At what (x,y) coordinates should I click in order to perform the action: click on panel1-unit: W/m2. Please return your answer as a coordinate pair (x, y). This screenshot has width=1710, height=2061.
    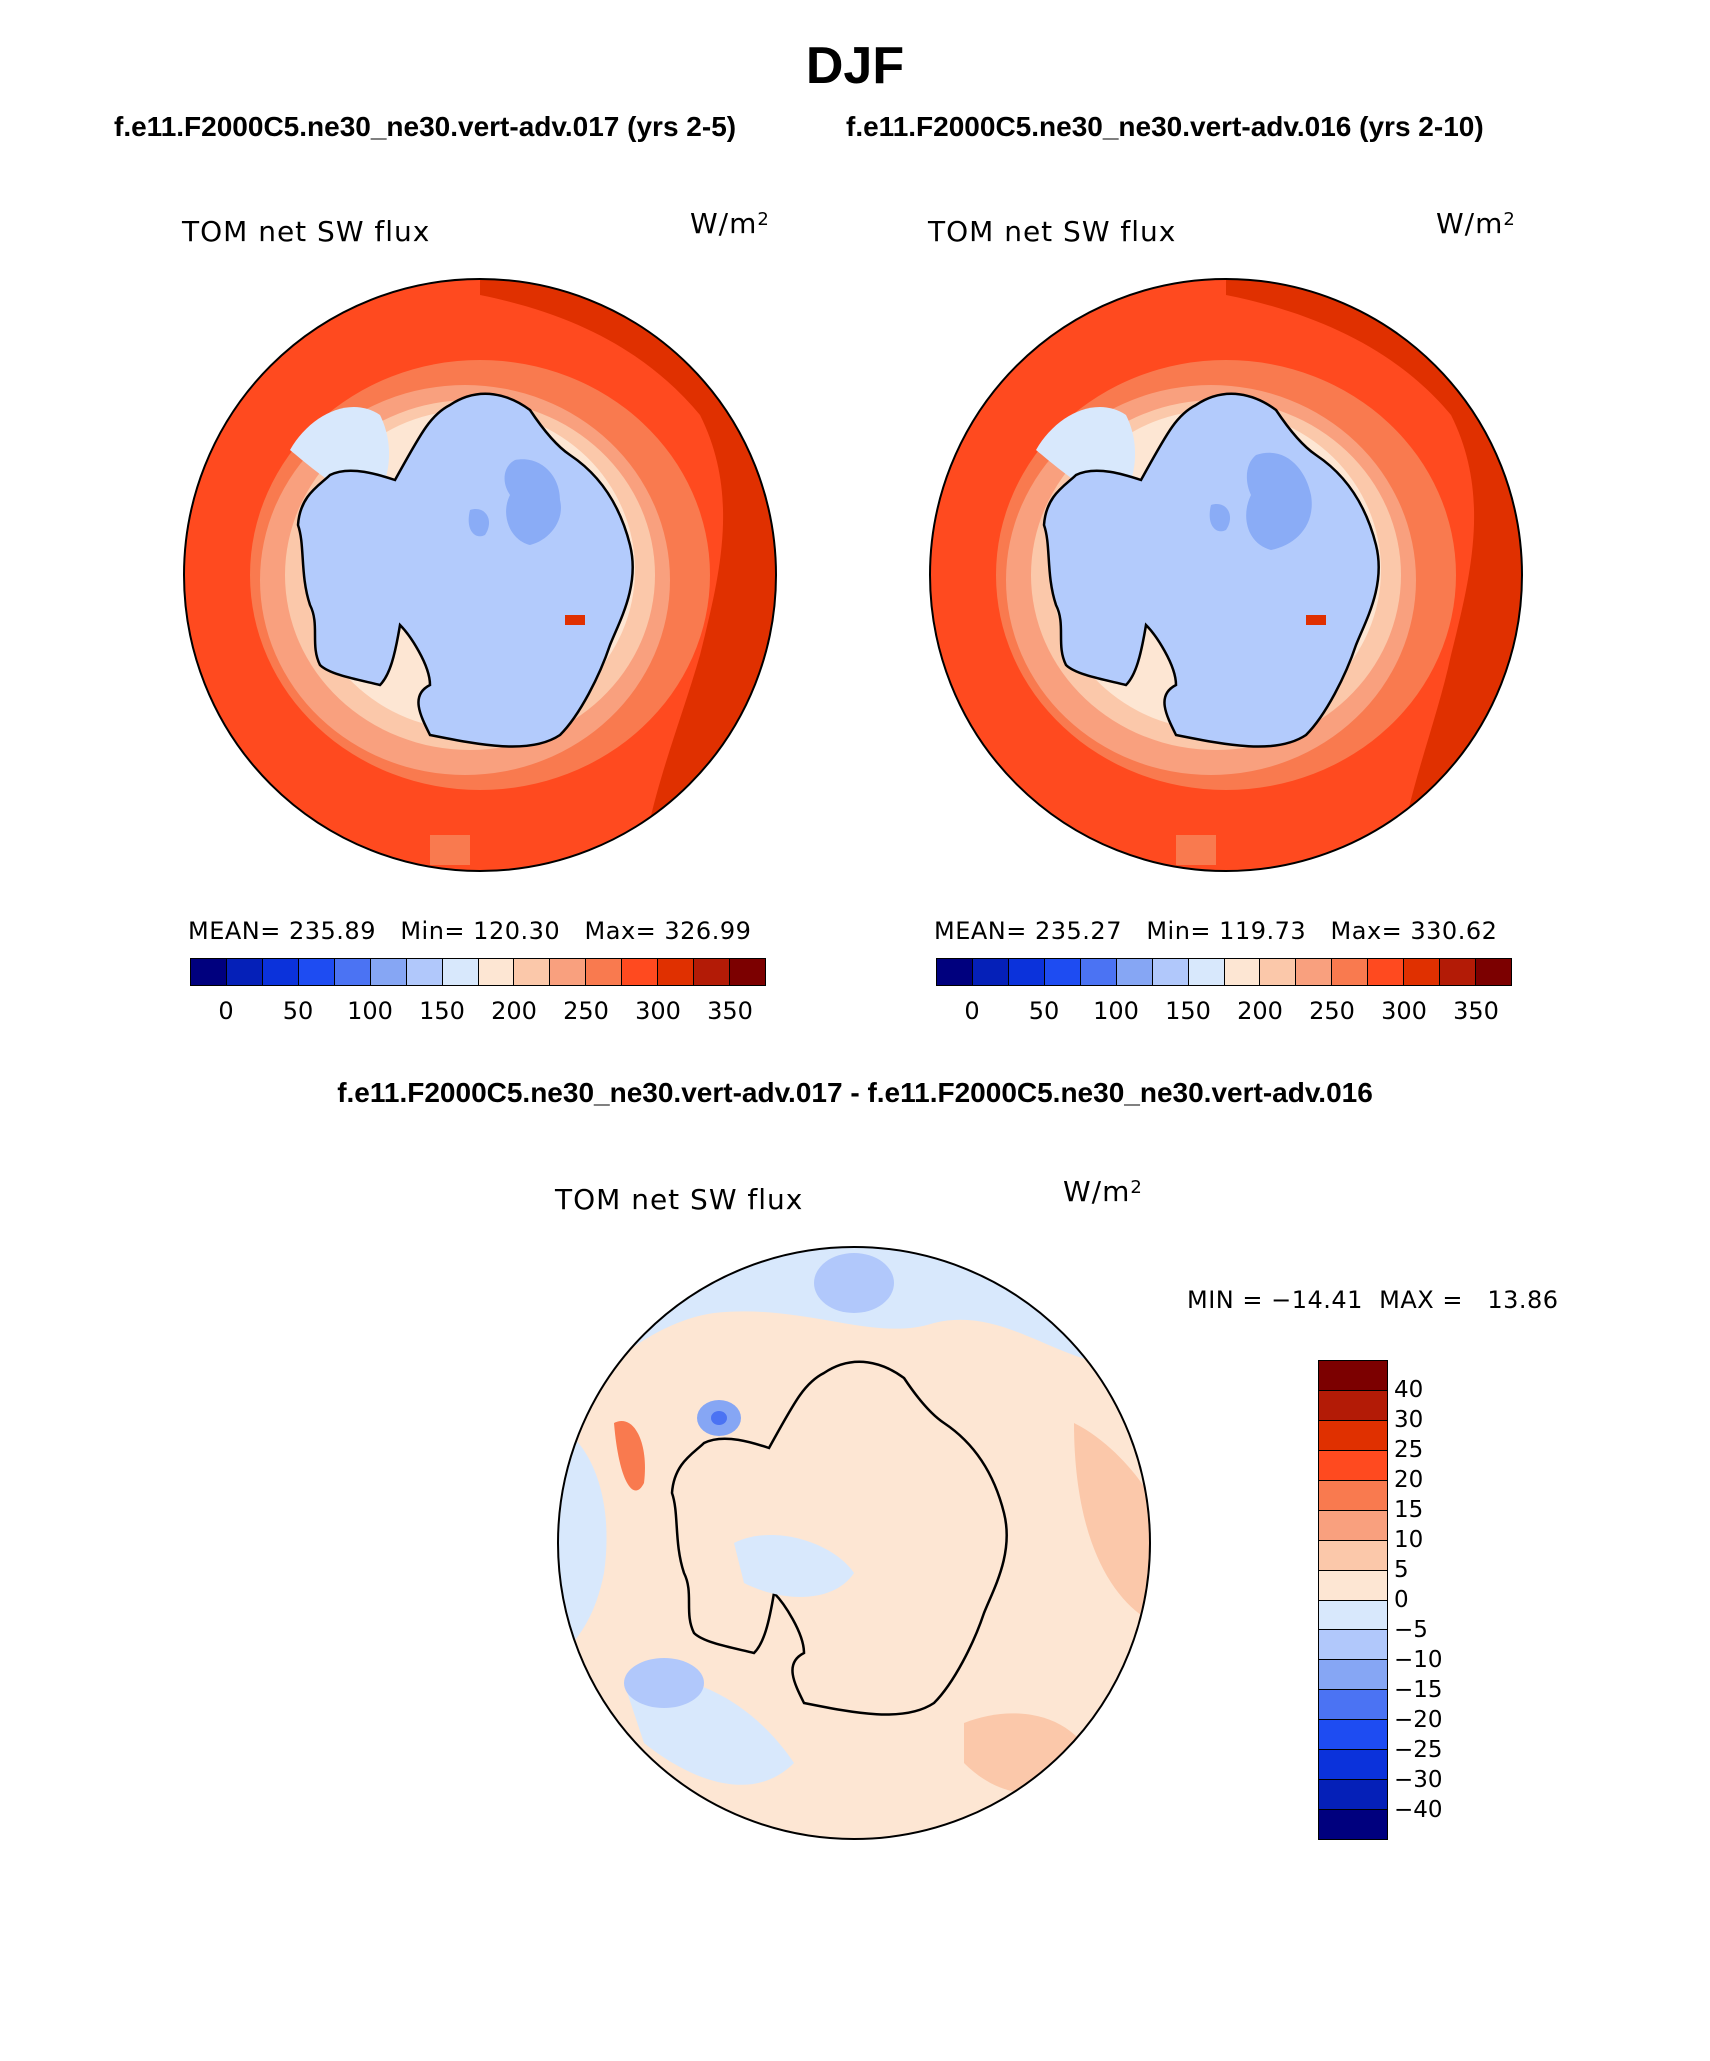
    Looking at the image, I should click on (730, 223).